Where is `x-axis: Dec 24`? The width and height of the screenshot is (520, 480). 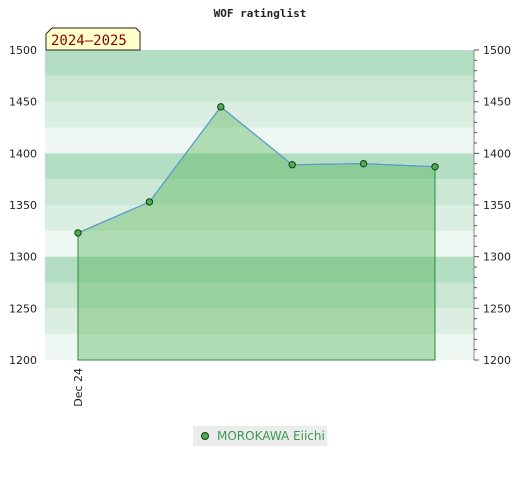 x-axis: Dec 24 is located at coordinates (78, 387).